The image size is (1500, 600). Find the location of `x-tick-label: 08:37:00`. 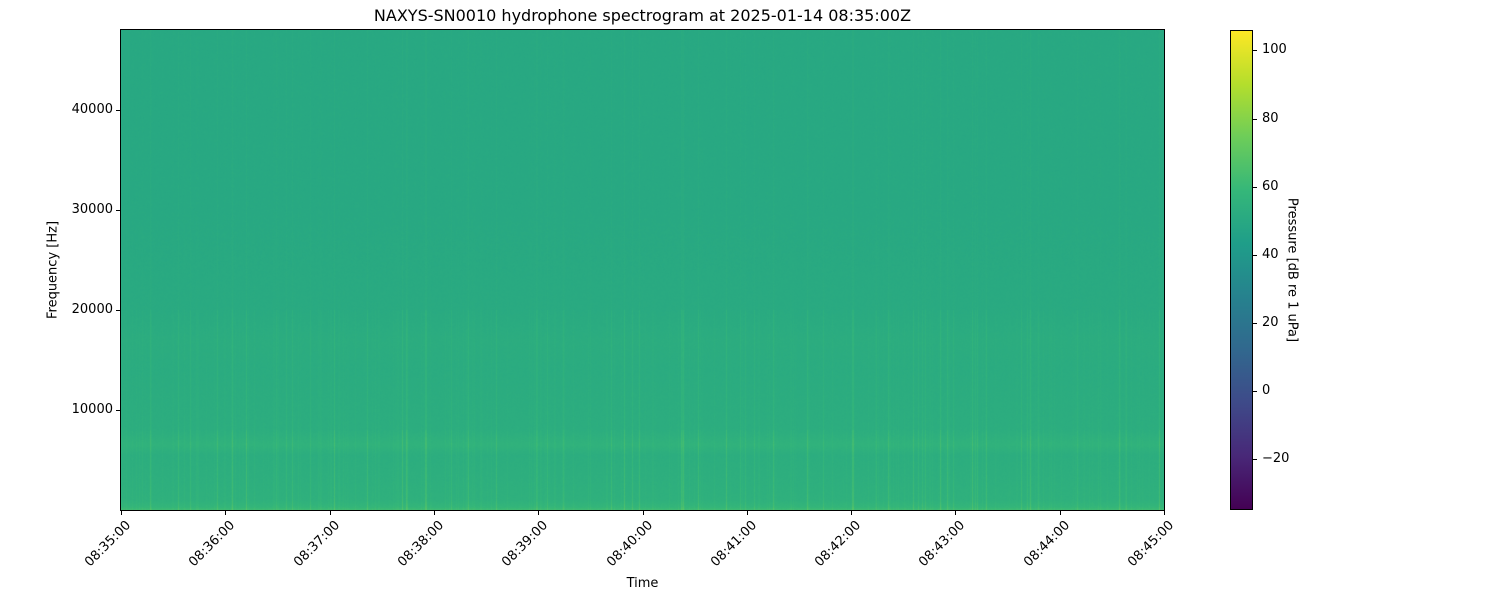

x-tick-label: 08:37:00 is located at coordinates (316, 544).